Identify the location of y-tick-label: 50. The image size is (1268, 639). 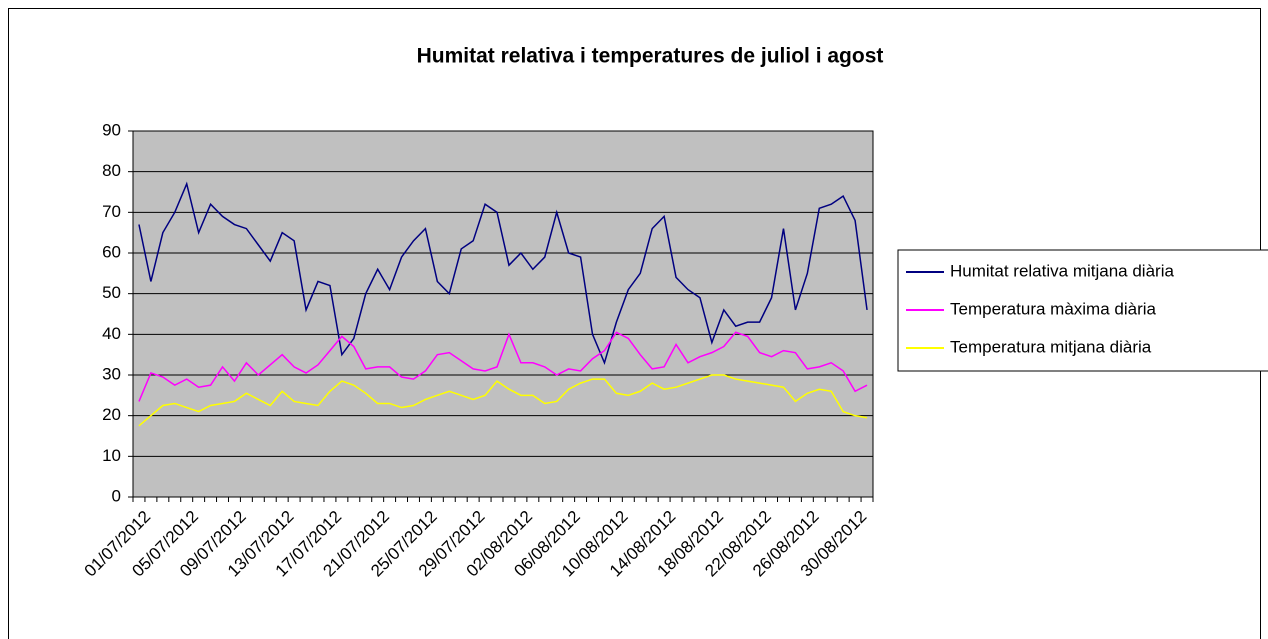
(111, 292).